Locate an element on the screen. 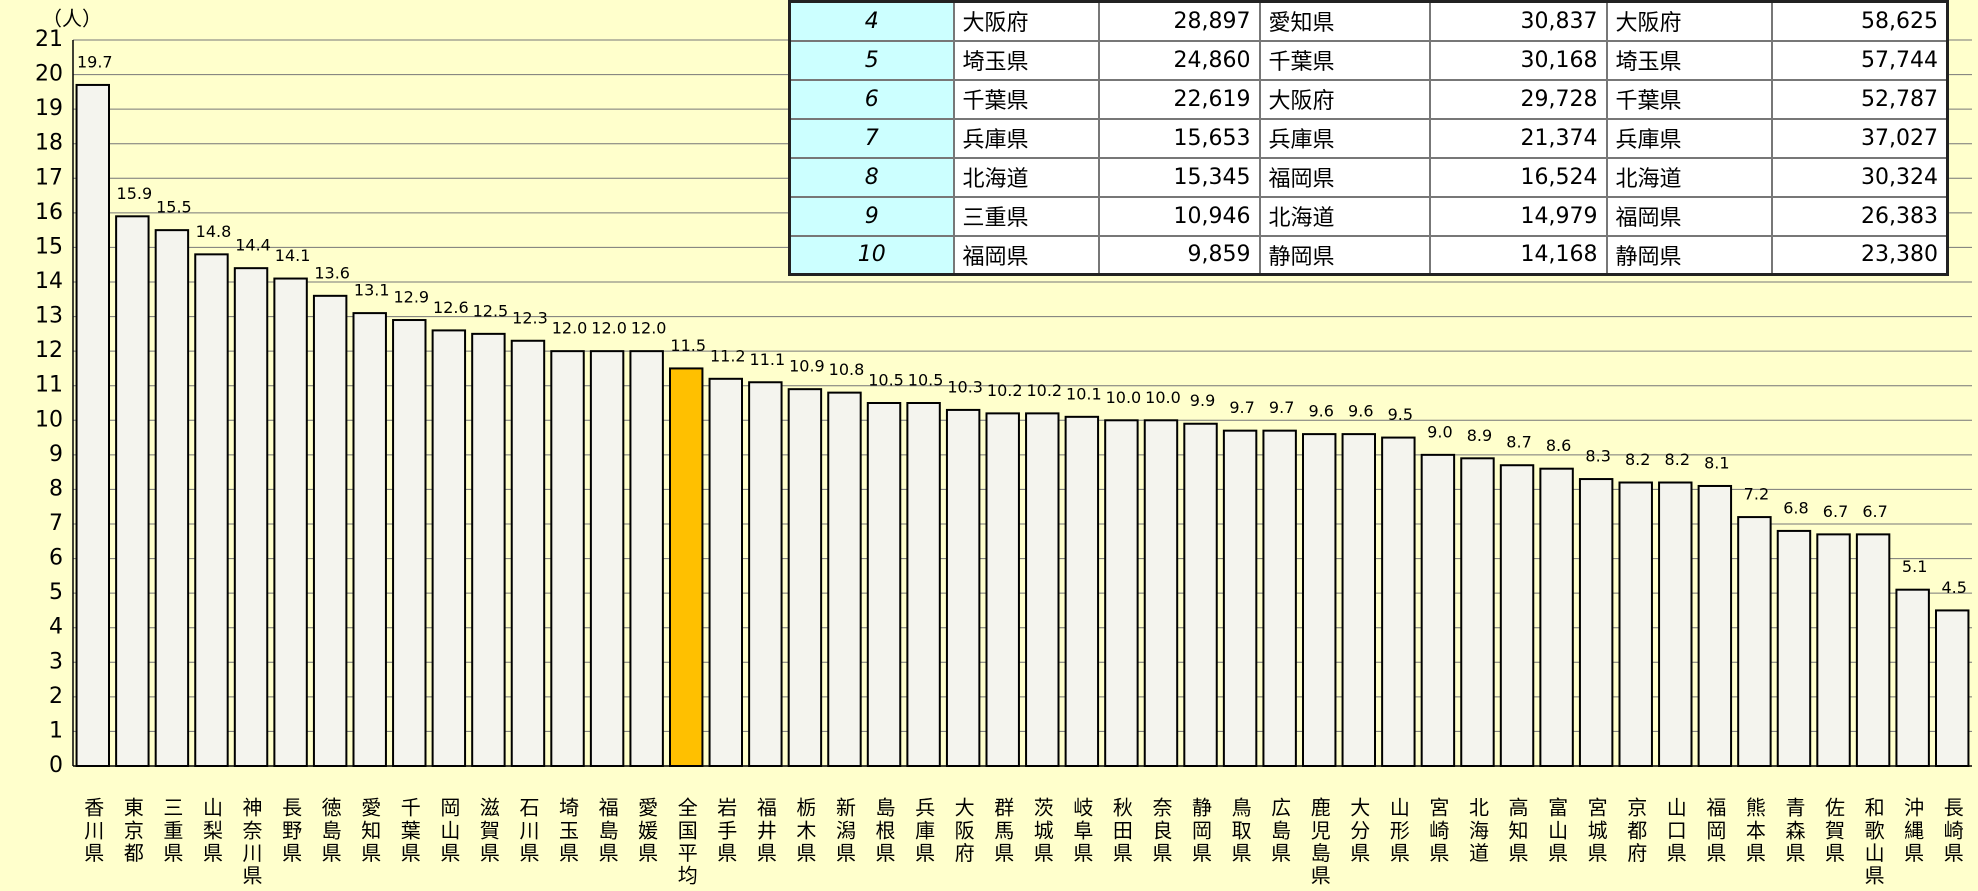  y-tick-label: 19 is located at coordinates (49, 108).